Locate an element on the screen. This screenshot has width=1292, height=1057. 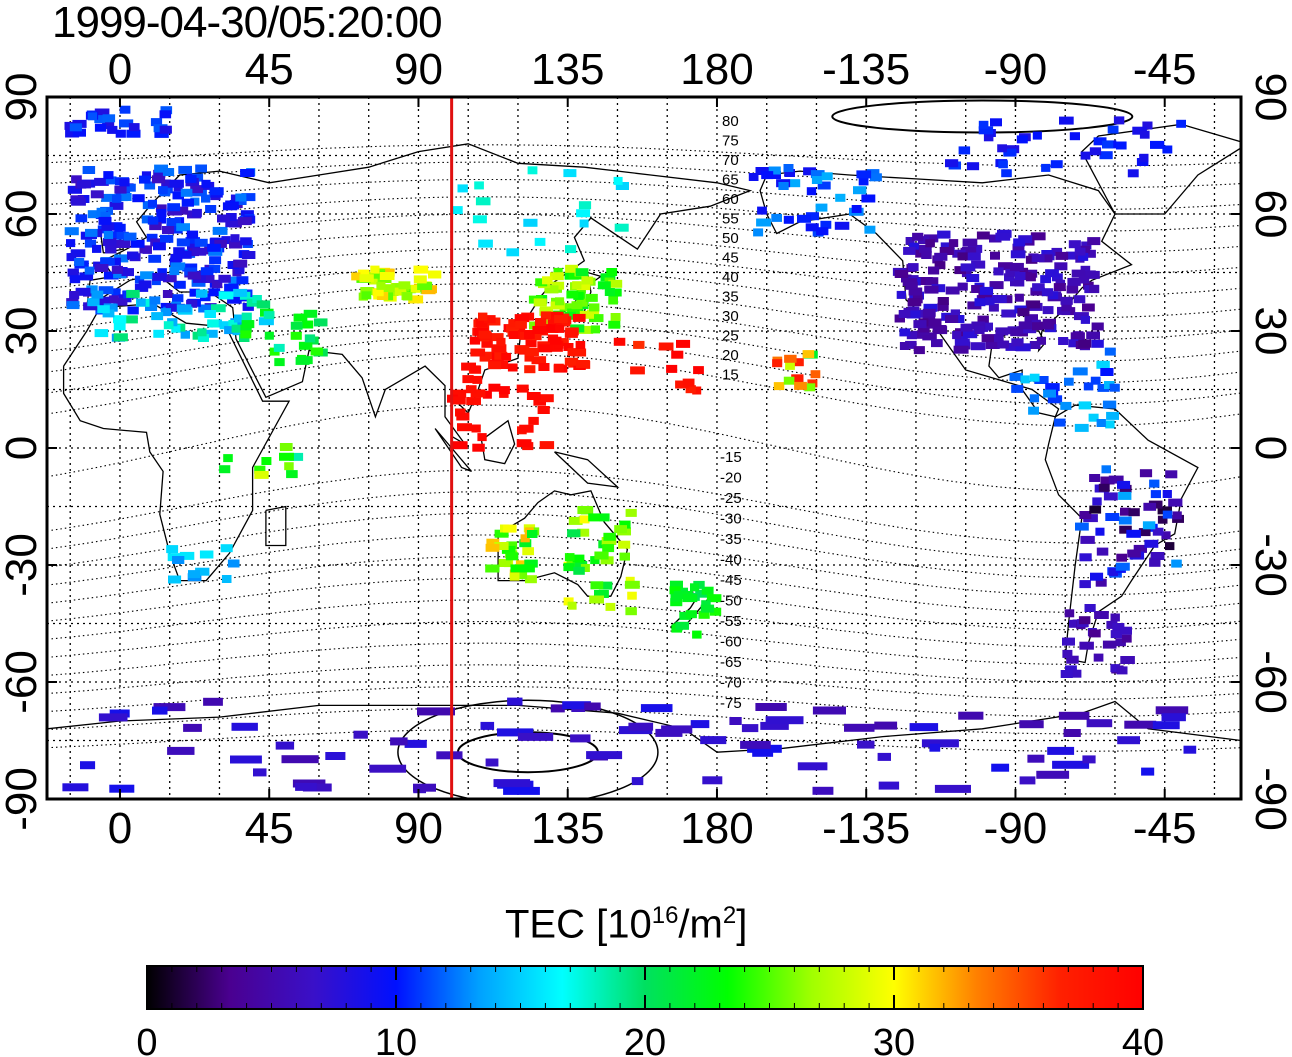
bottom-lon-label: 0 is located at coordinates (120, 828).